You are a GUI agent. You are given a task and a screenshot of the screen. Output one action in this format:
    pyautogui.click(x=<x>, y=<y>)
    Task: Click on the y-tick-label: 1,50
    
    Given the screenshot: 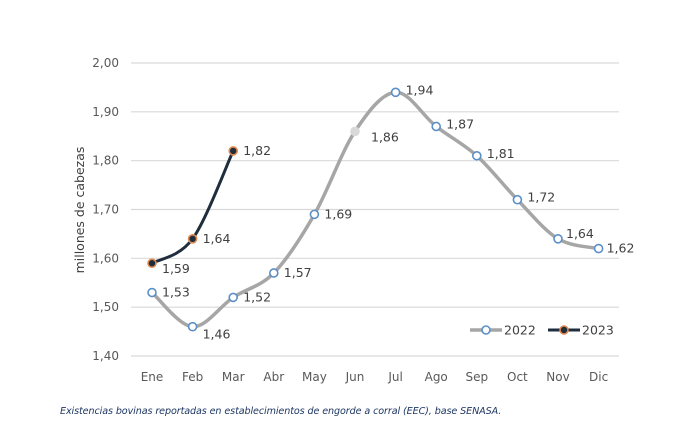 What is the action you would take?
    pyautogui.click(x=105, y=307)
    